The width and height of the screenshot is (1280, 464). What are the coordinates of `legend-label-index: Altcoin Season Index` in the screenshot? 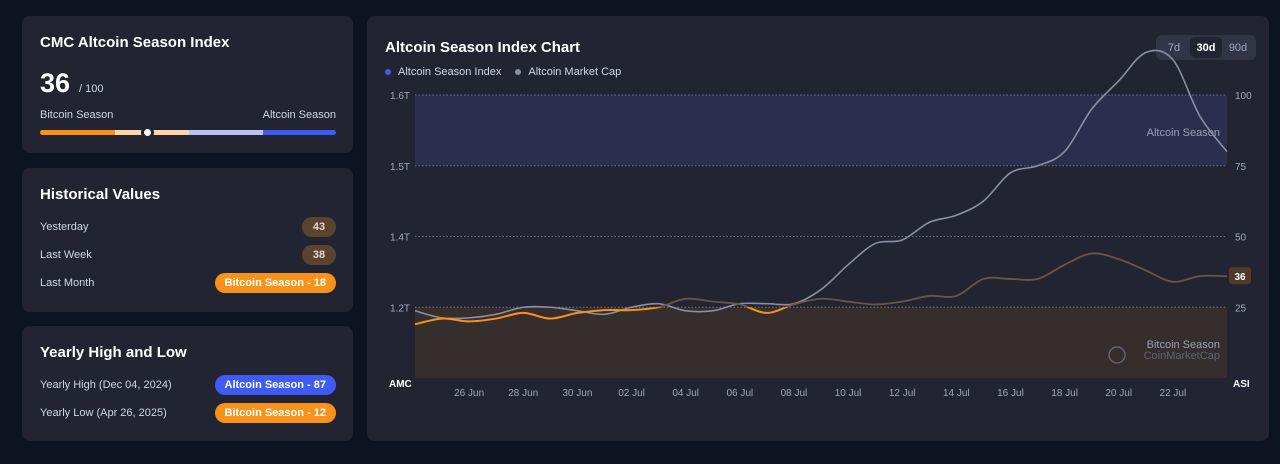 It's located at (450, 72).